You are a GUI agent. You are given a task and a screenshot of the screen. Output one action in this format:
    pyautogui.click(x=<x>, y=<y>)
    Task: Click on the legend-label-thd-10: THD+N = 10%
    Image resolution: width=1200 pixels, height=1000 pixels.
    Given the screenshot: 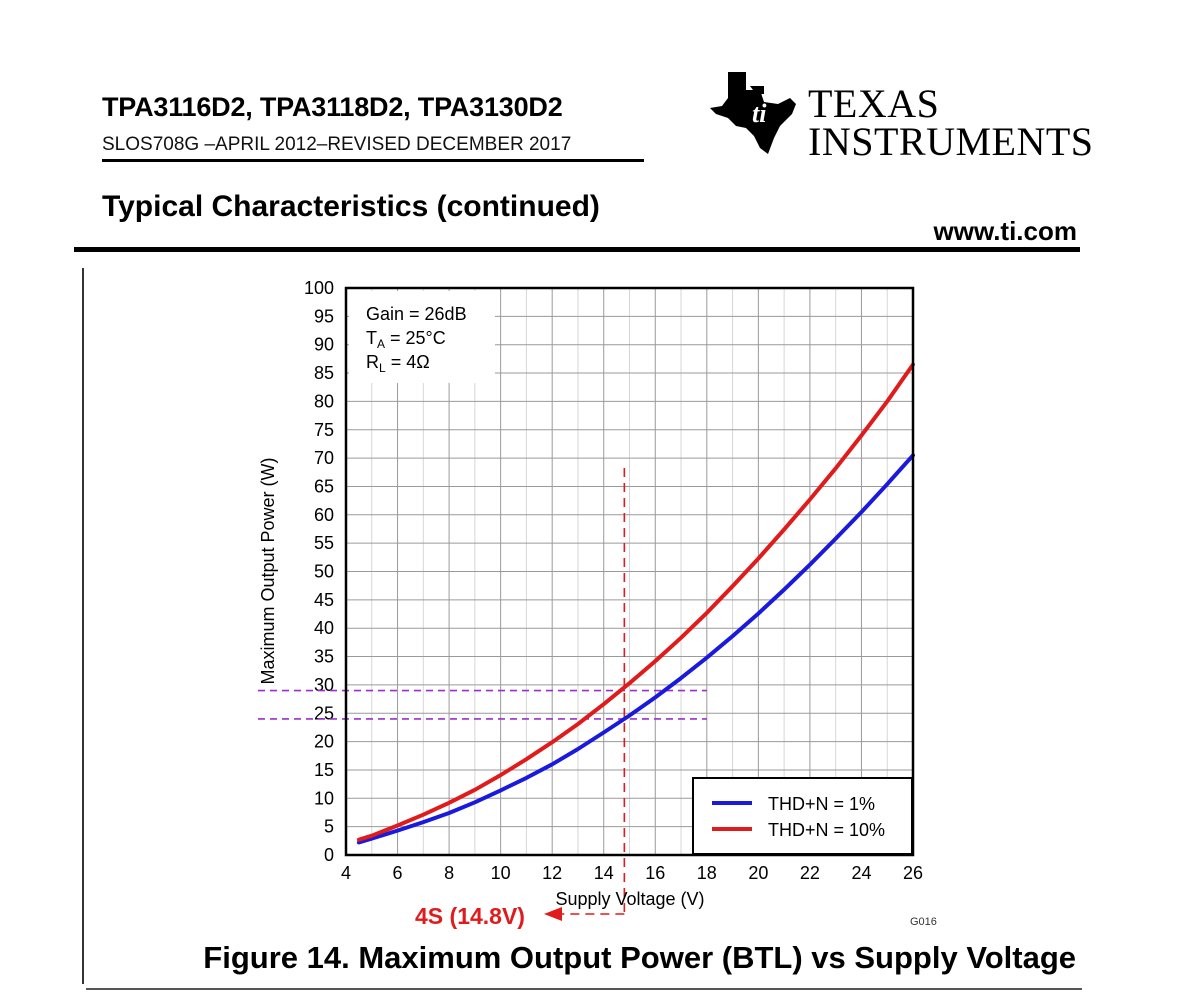 What is the action you would take?
    pyautogui.click(x=826, y=830)
    